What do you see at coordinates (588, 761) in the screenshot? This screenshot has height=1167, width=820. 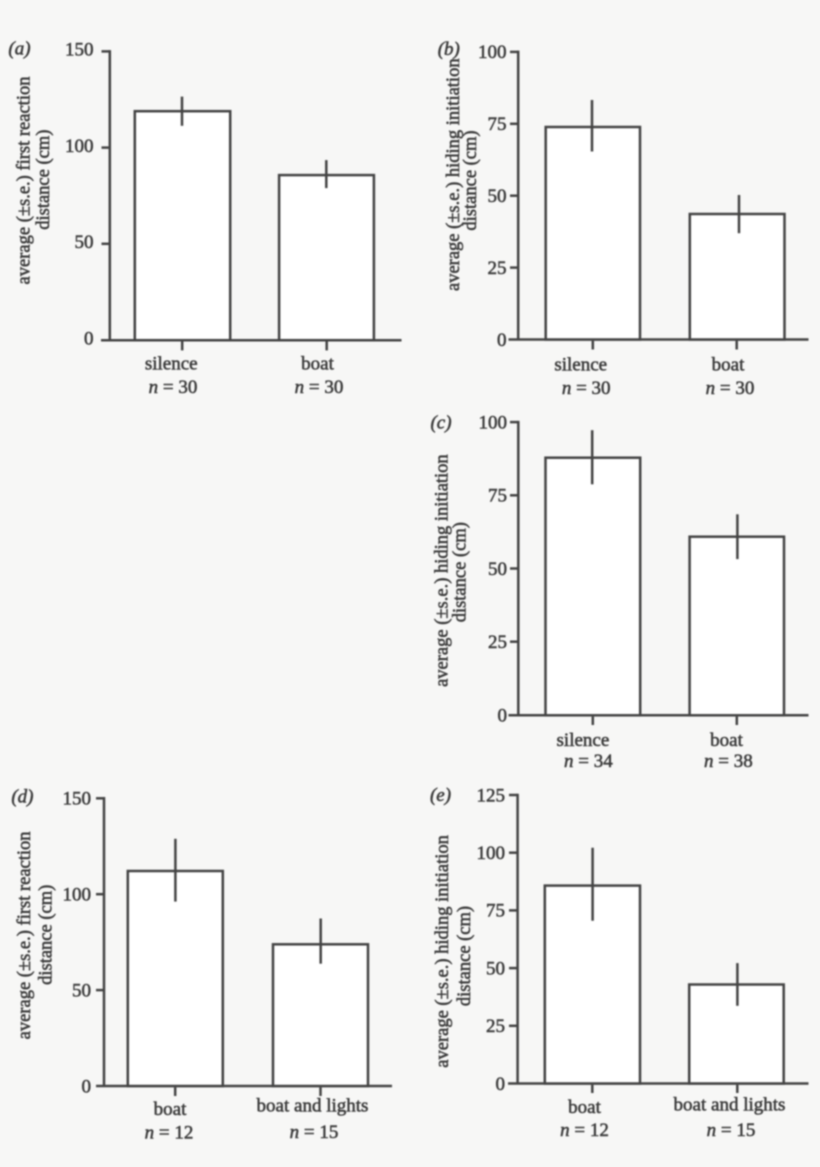 I see `svg-text: n = 34` at bounding box center [588, 761].